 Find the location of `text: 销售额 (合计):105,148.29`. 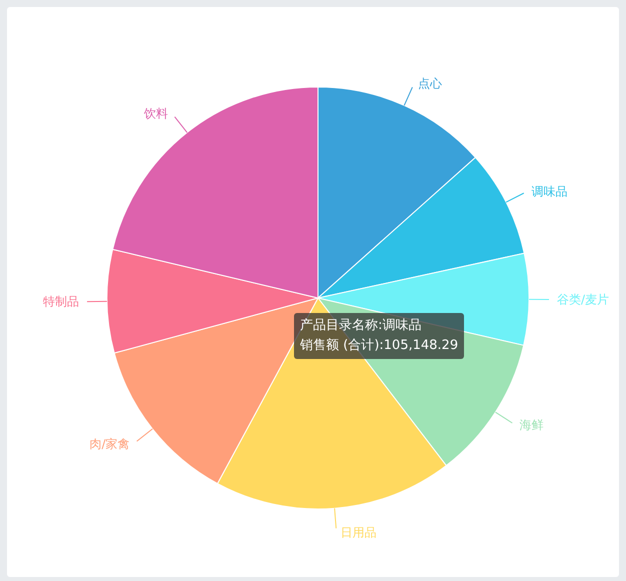

text: 销售额 (合计):105,148.29 is located at coordinates (379, 346).